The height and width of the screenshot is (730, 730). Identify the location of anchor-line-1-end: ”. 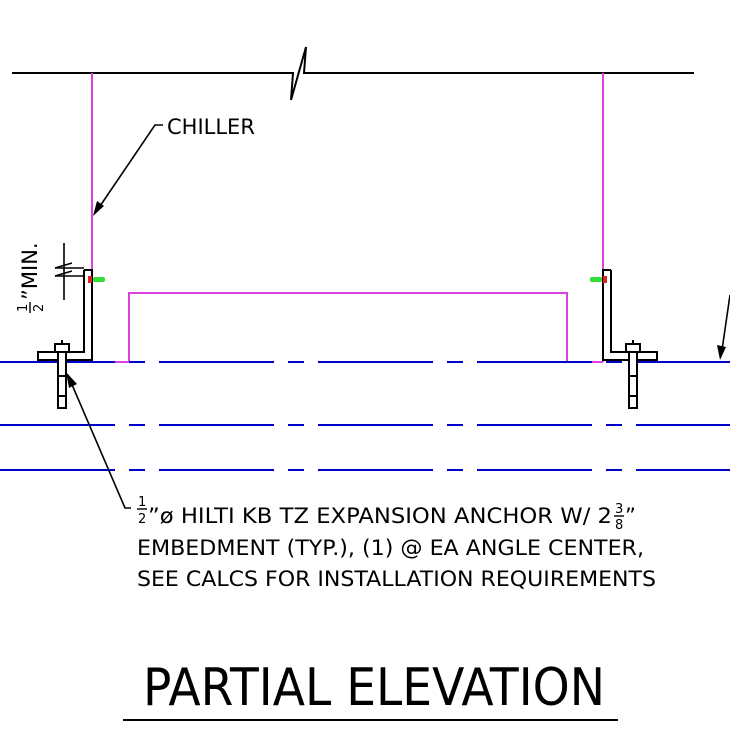
(630, 516).